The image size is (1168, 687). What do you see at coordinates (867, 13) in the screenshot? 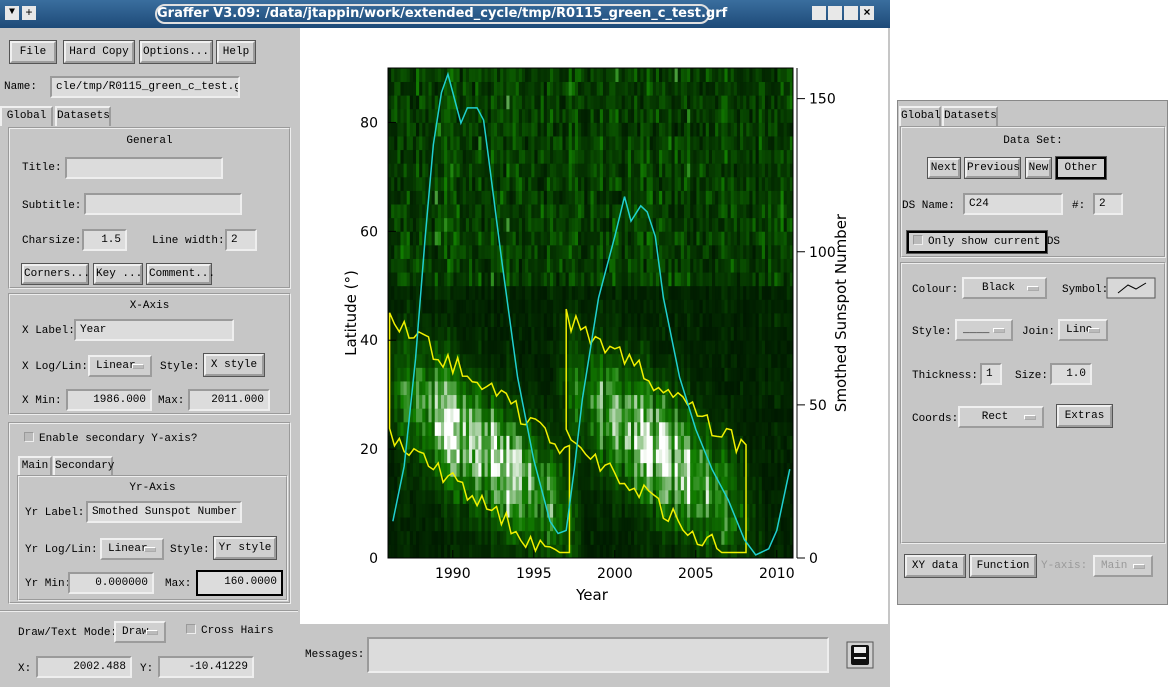
I see `close-button: ×` at bounding box center [867, 13].